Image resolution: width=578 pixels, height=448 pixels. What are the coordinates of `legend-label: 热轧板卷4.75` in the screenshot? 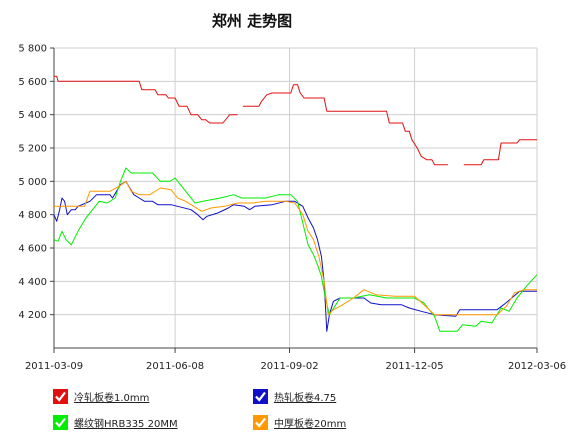 It's located at (305, 398).